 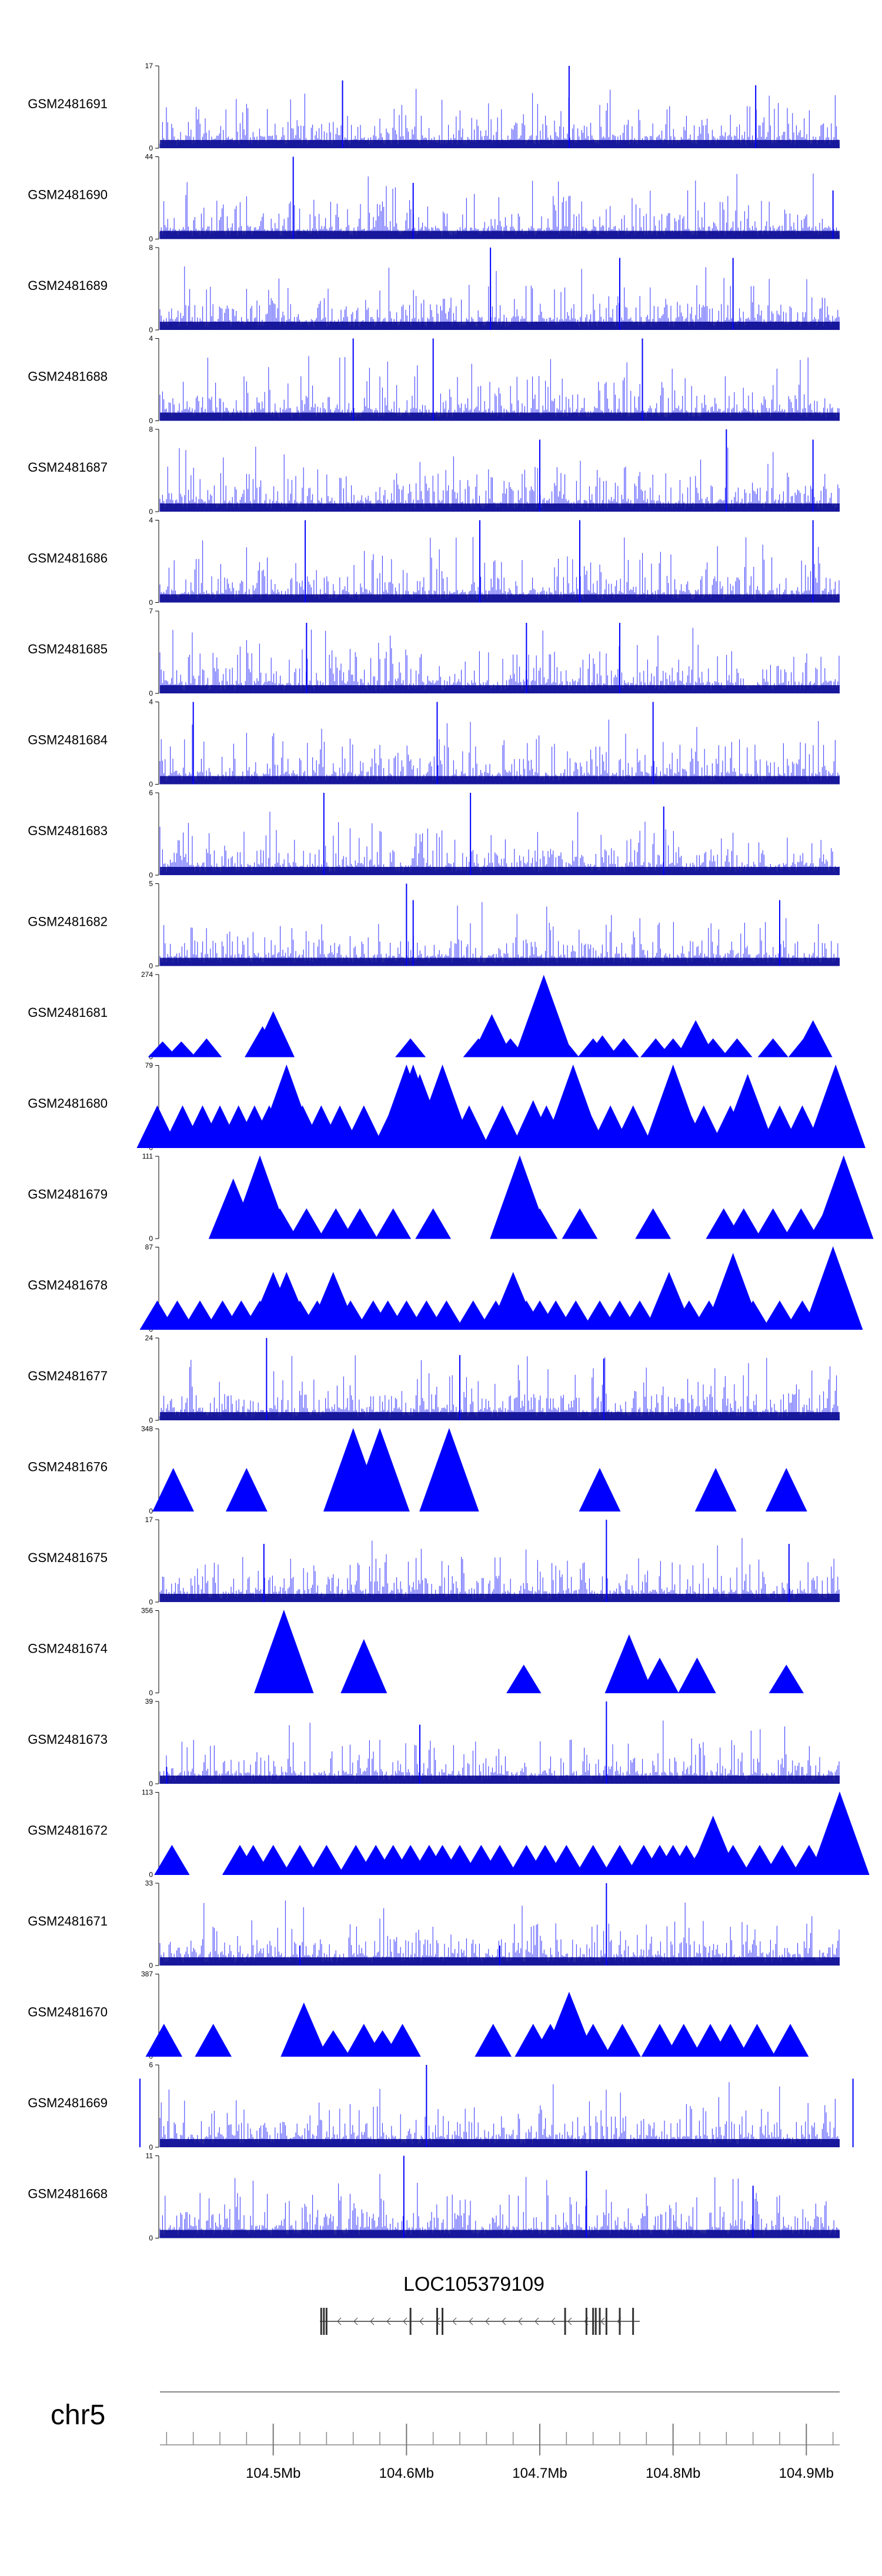 What do you see at coordinates (149, 1338) in the screenshot?
I see `y-max-label: 24` at bounding box center [149, 1338].